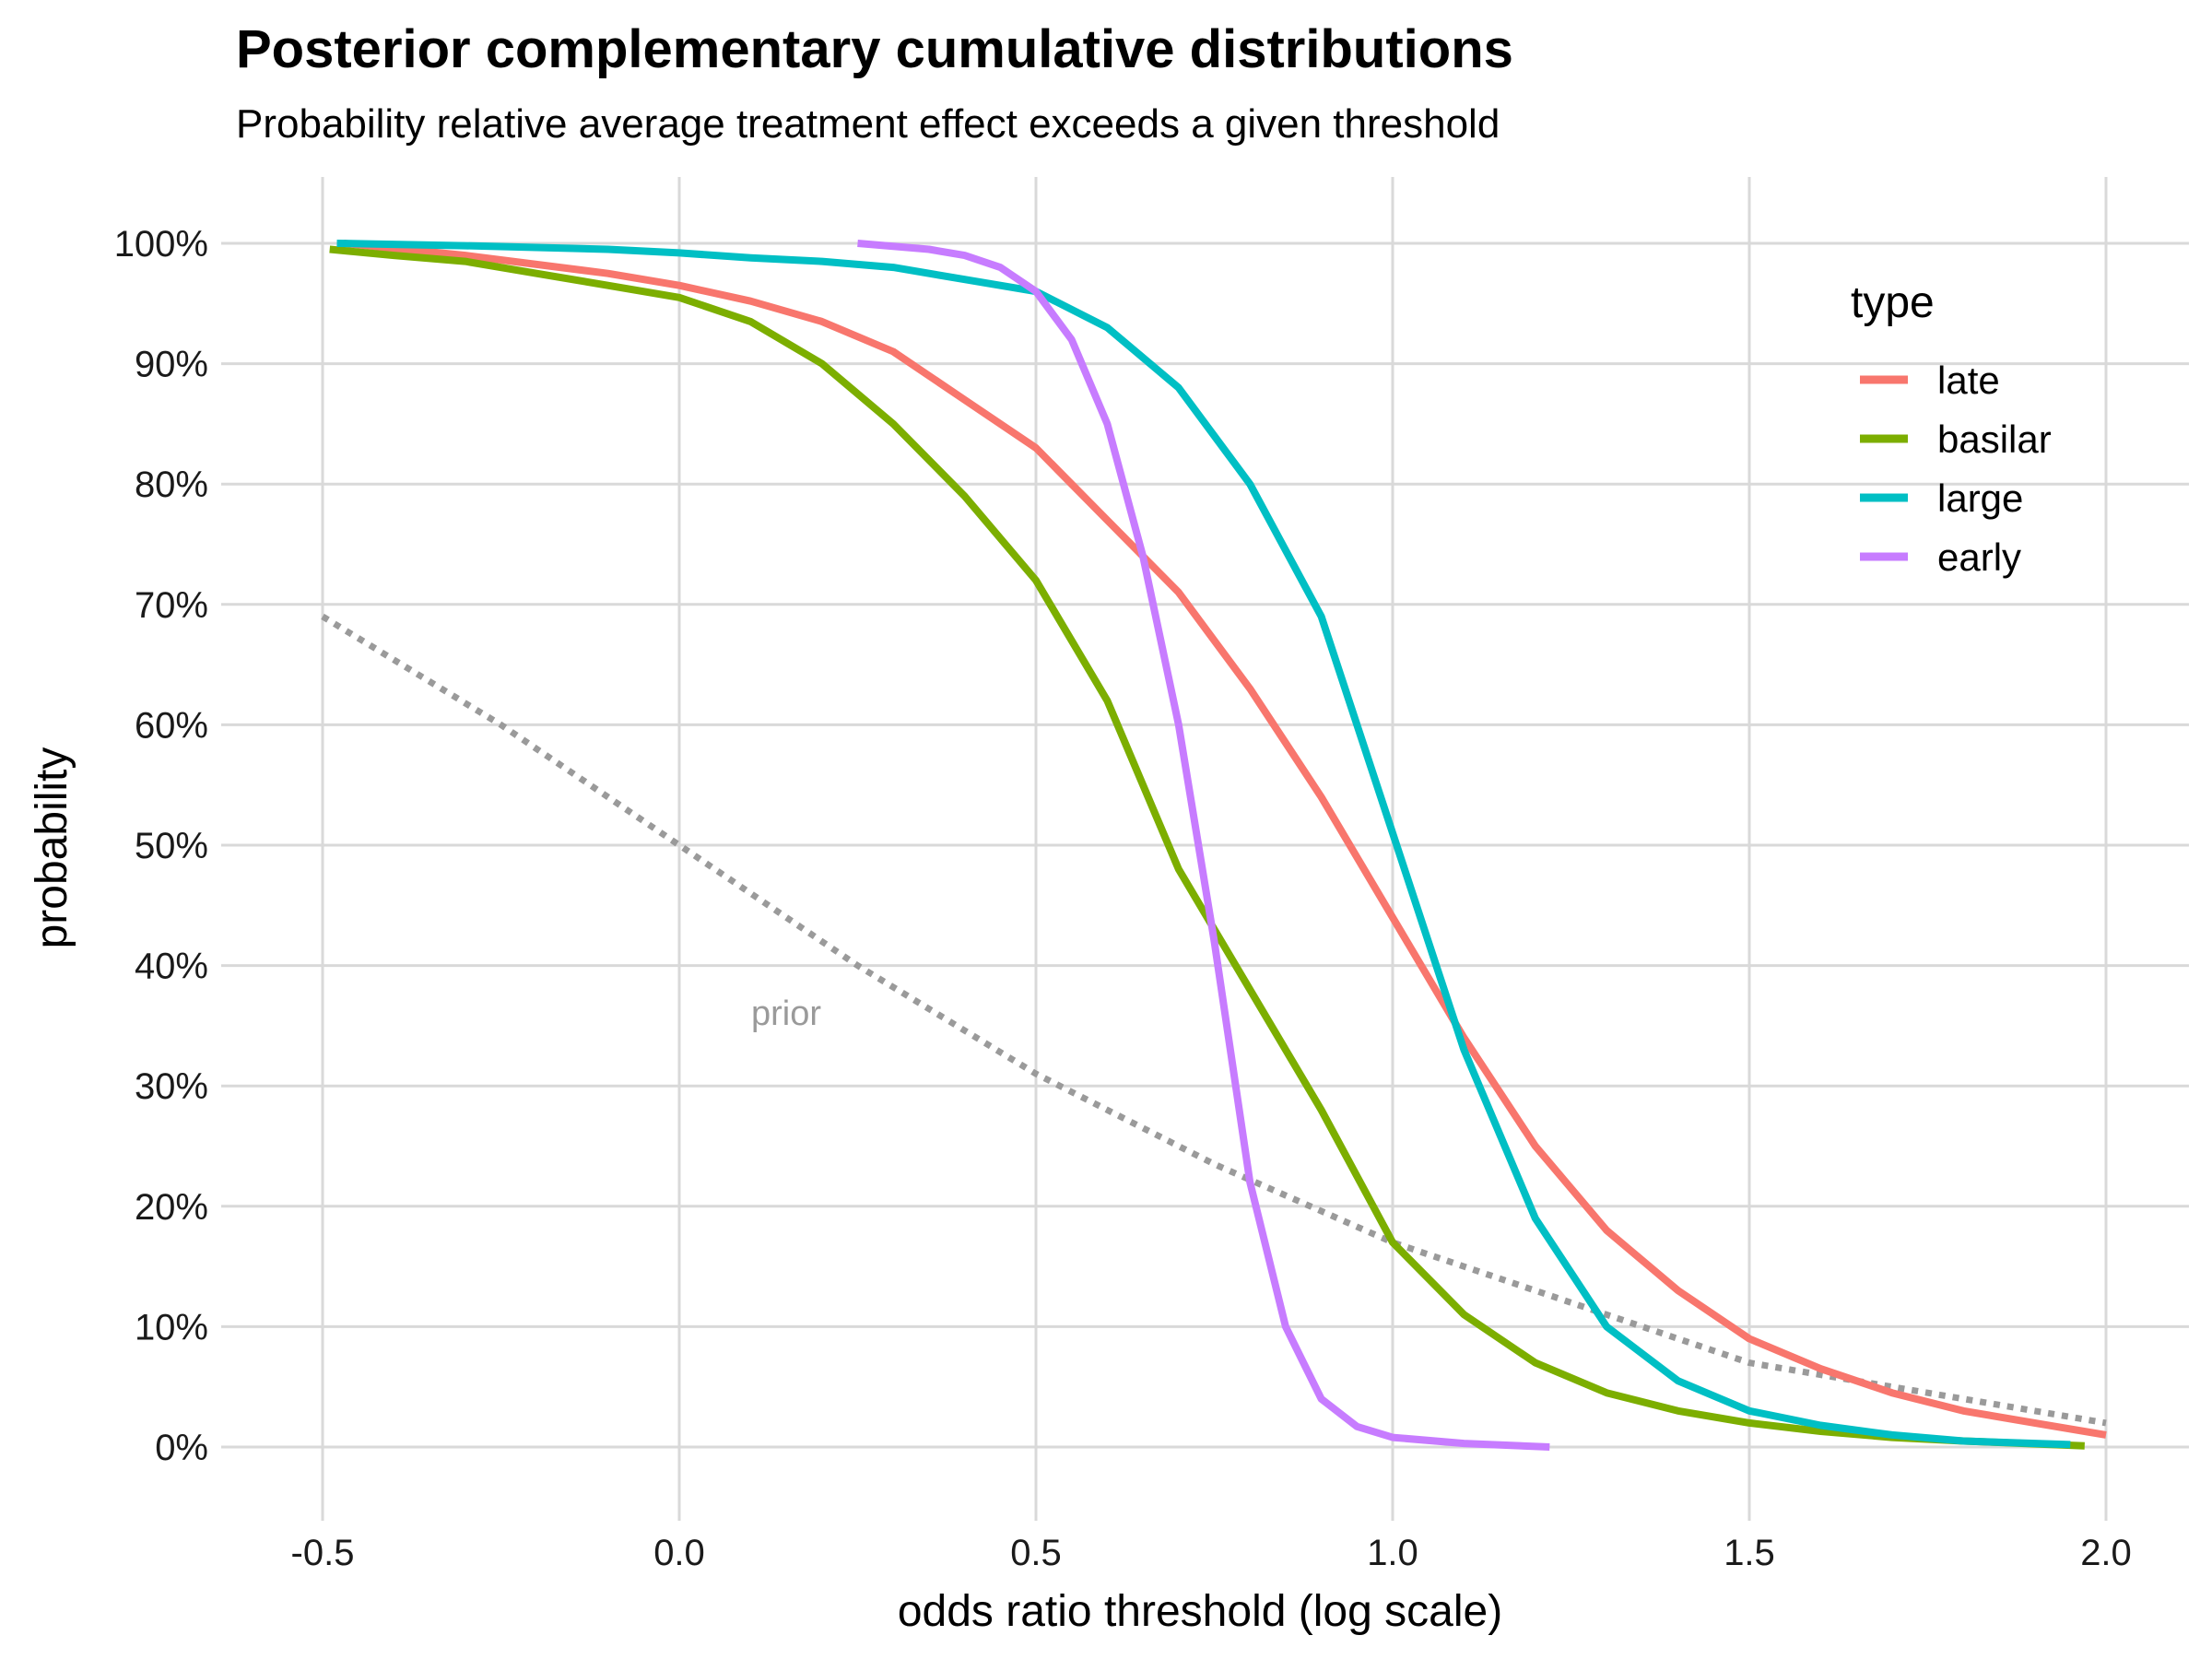 This screenshot has height=1659, width=2212. Describe the element at coordinates (1979, 557) in the screenshot. I see `legend-label-early: early` at that location.